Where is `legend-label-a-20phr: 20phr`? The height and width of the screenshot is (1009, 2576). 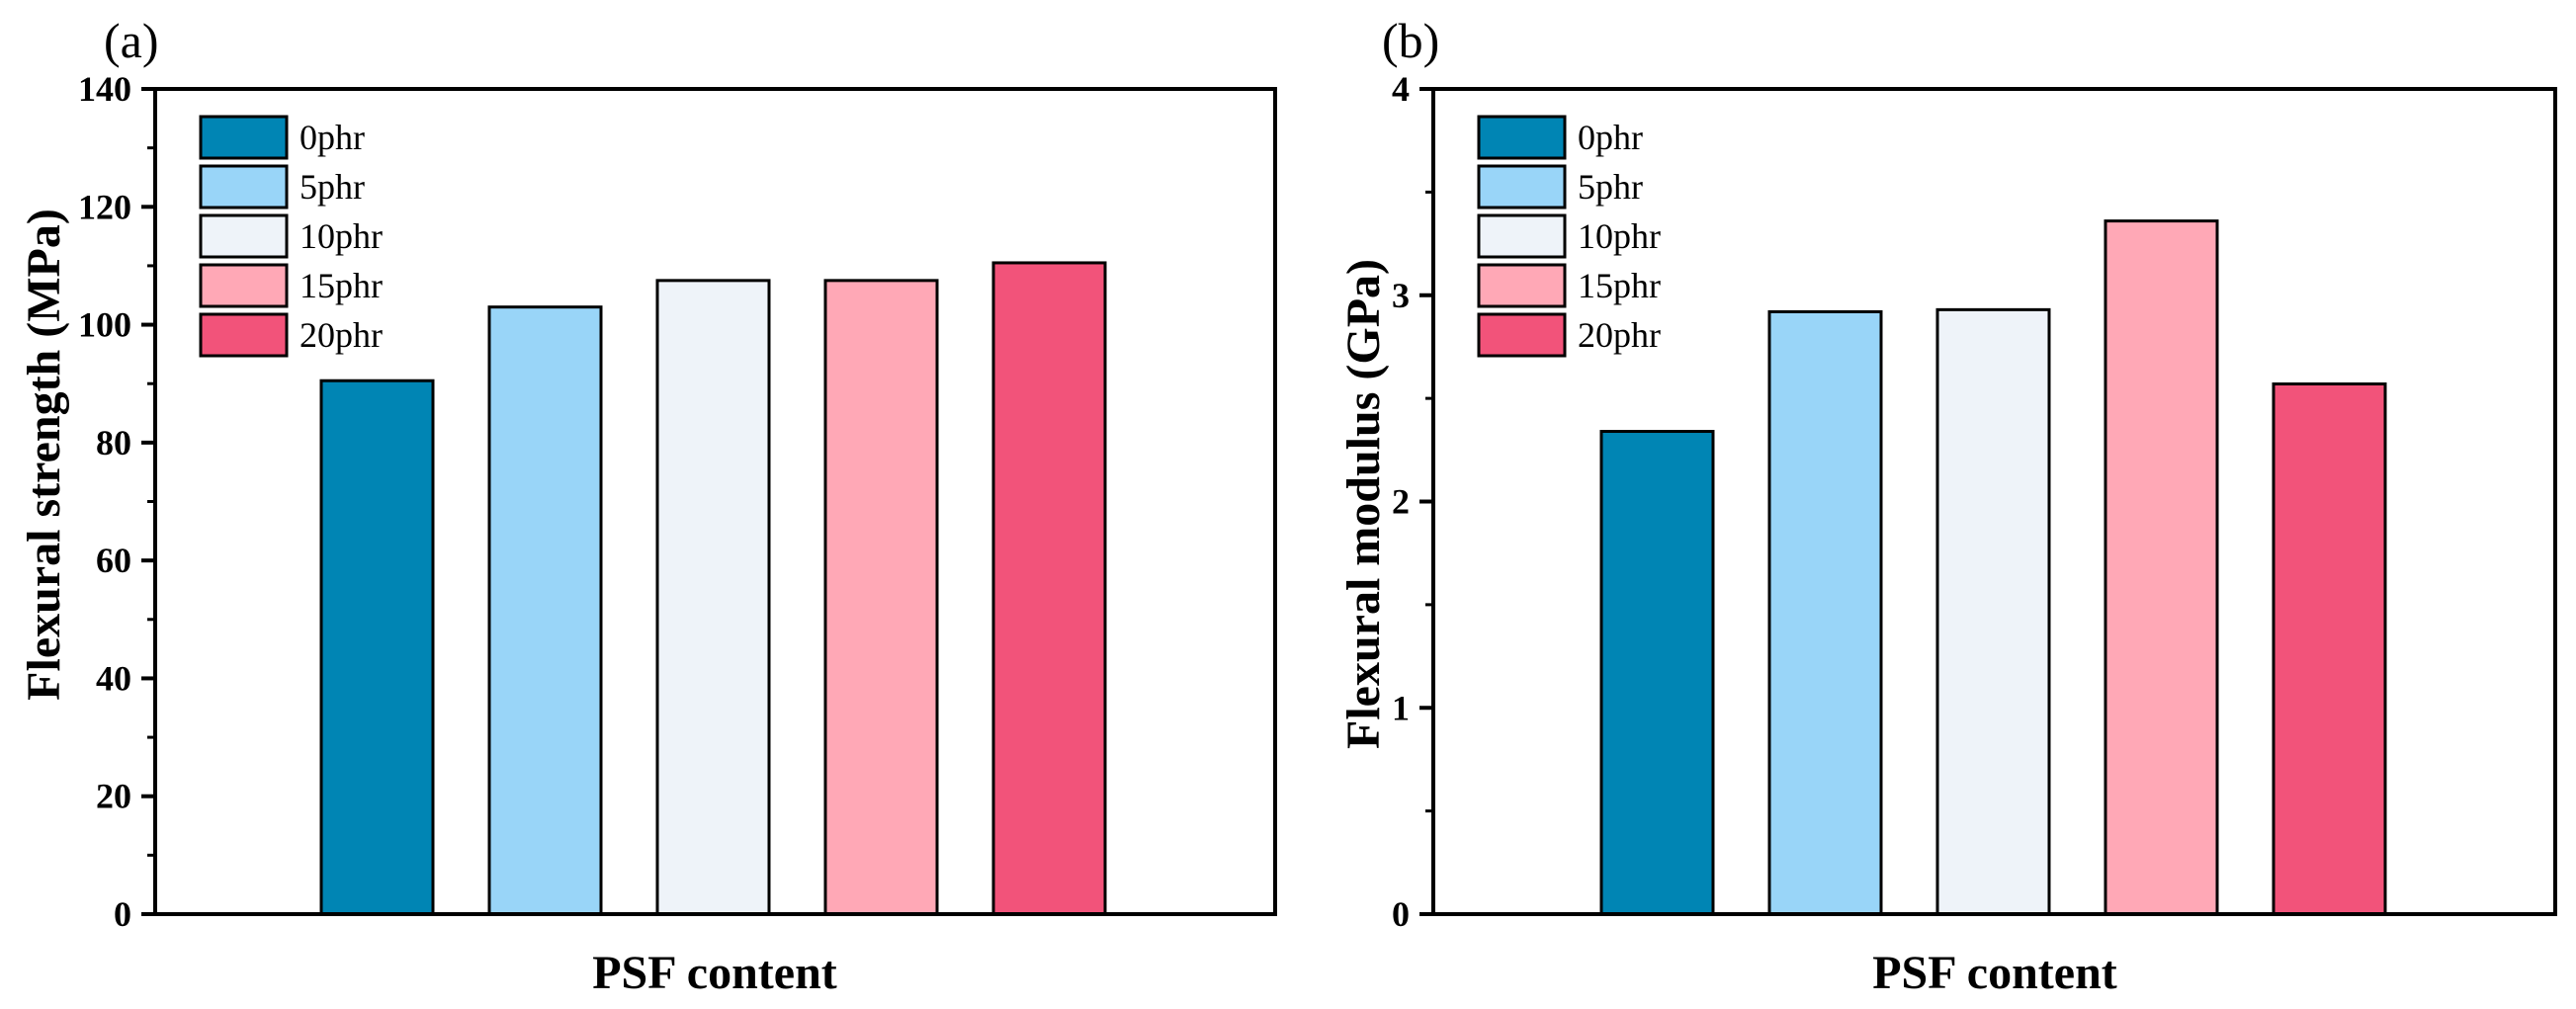 legend-label-a-20phr: 20phr is located at coordinates (341, 335).